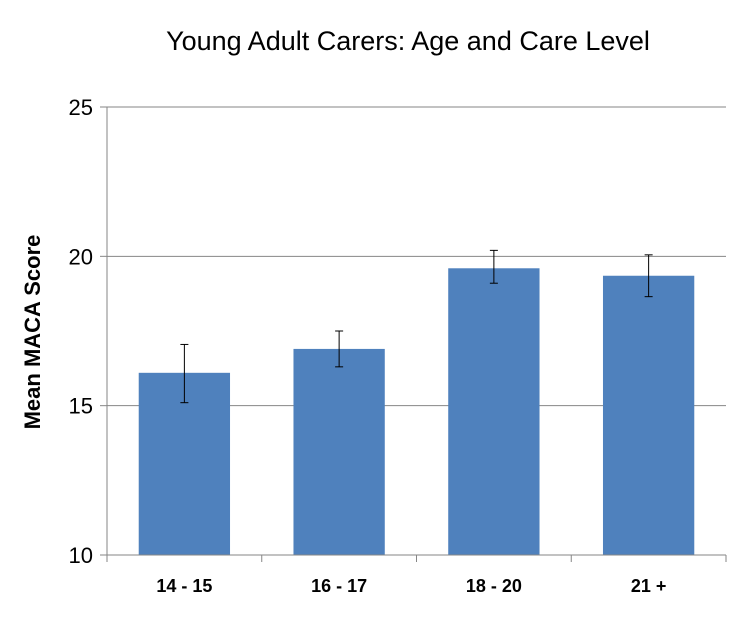 This screenshot has height=622, width=743. Describe the element at coordinates (81, 256) in the screenshot. I see `y-tick-label: 20` at that location.